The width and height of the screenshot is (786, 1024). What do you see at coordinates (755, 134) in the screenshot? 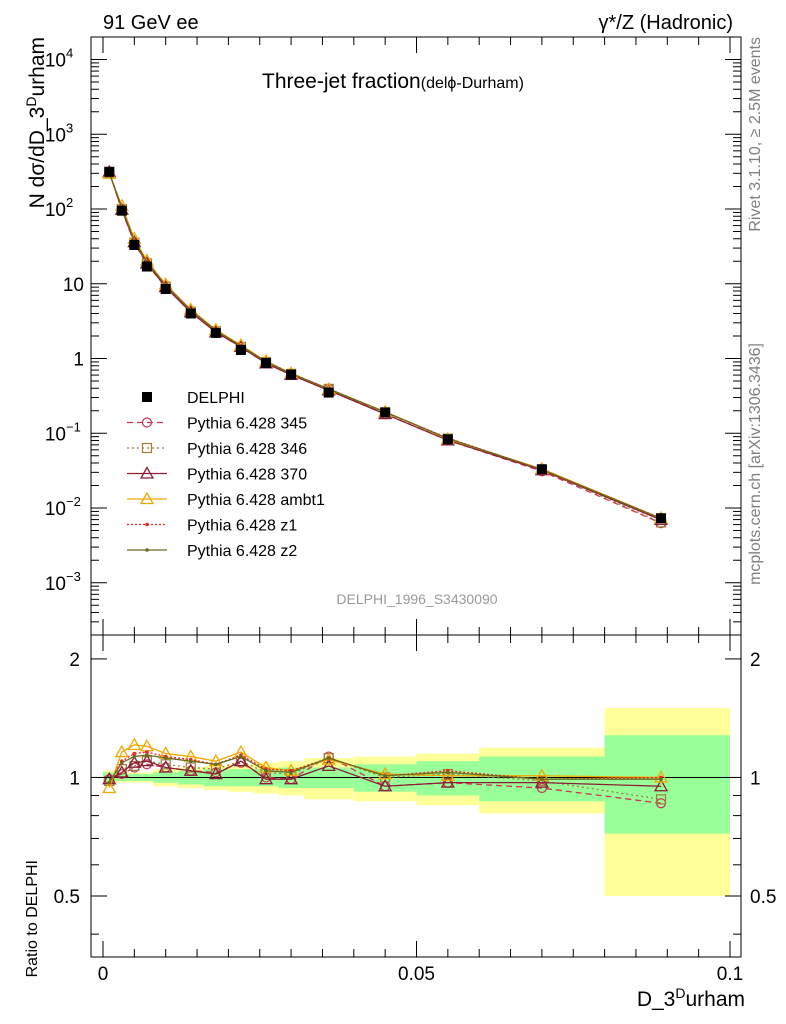
I see `rivet-label: Rivet 3.1.10, ≥ 2.5M events` at bounding box center [755, 134].